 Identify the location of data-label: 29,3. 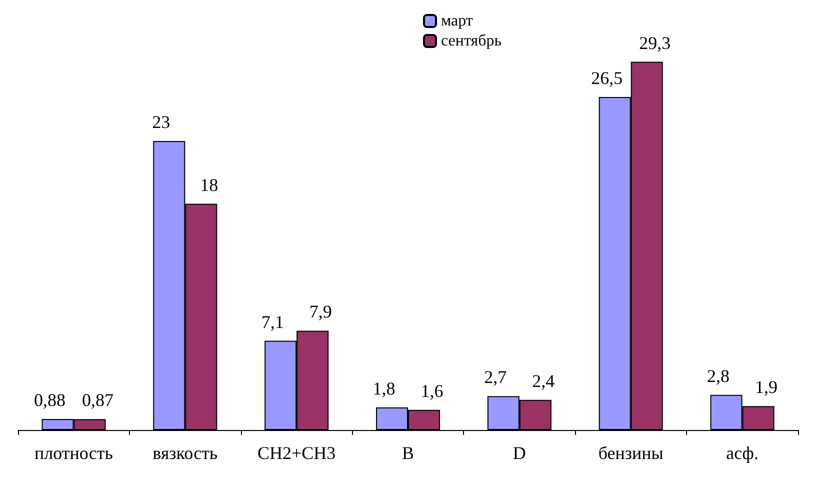
(655, 42).